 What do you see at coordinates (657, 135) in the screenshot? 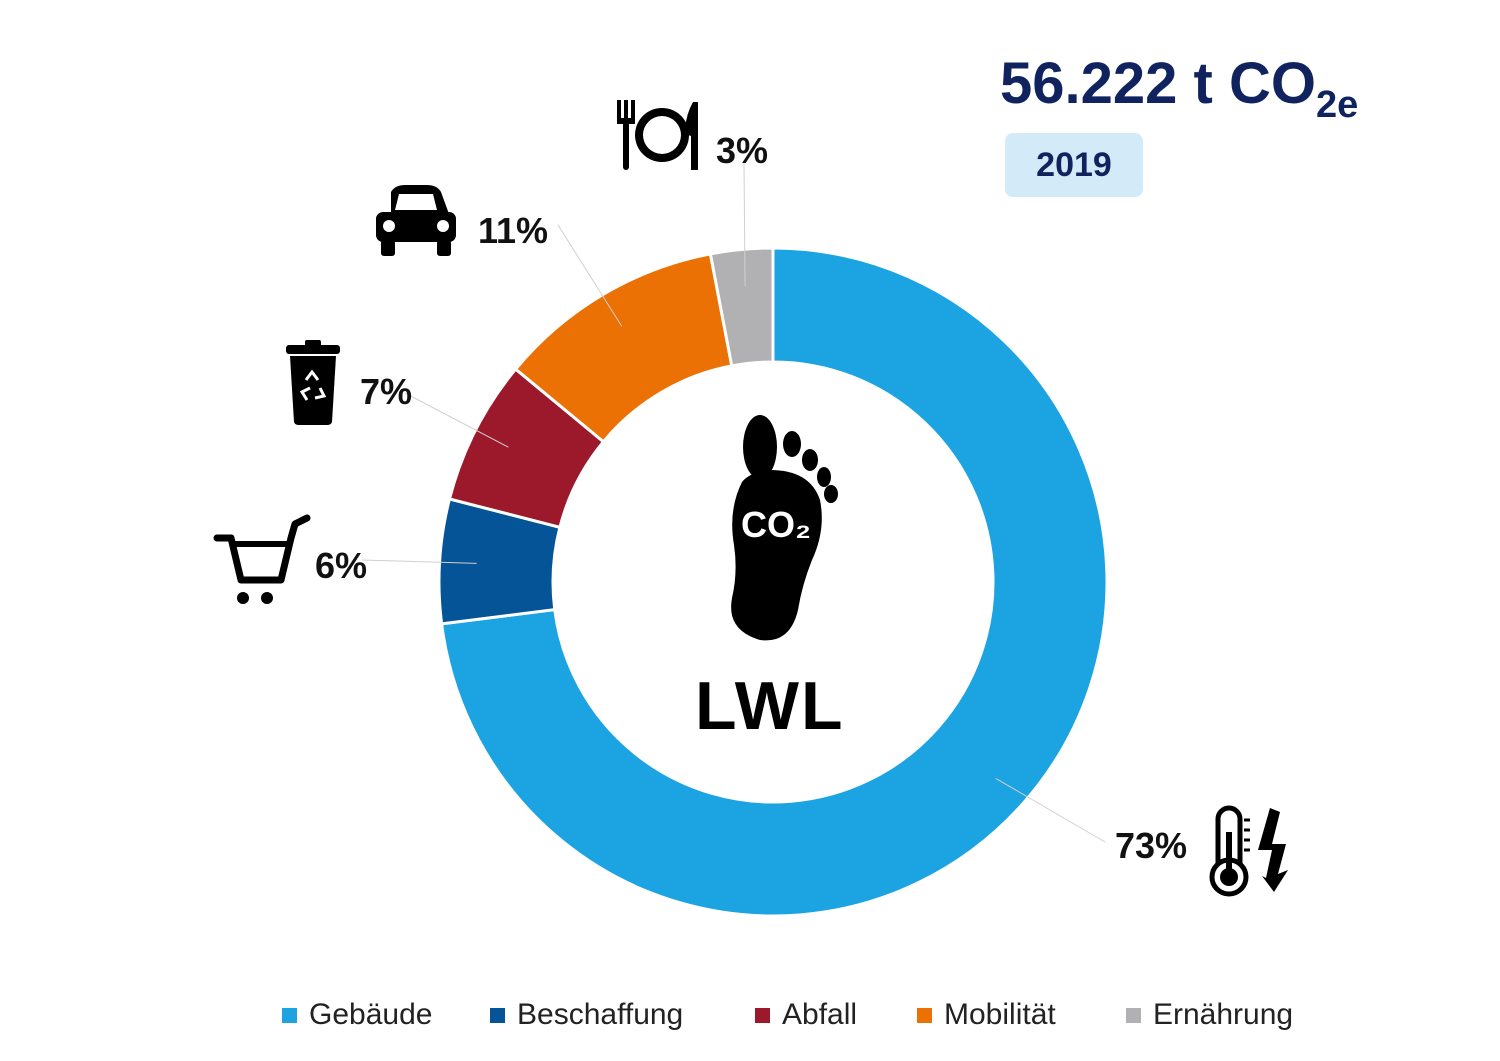
I see `plate-cutlery-icon` at bounding box center [657, 135].